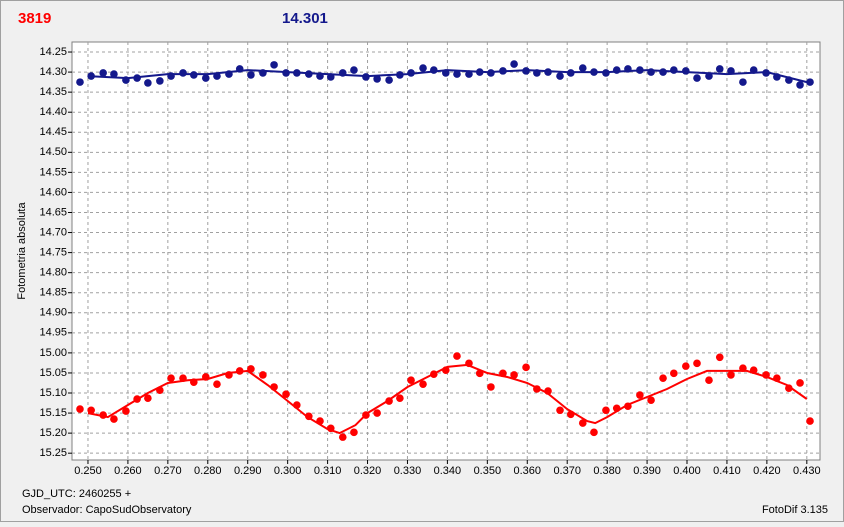 The image size is (844, 527). Describe the element at coordinates (53, 92) in the screenshot. I see `y-tick-label: 14.35` at that location.